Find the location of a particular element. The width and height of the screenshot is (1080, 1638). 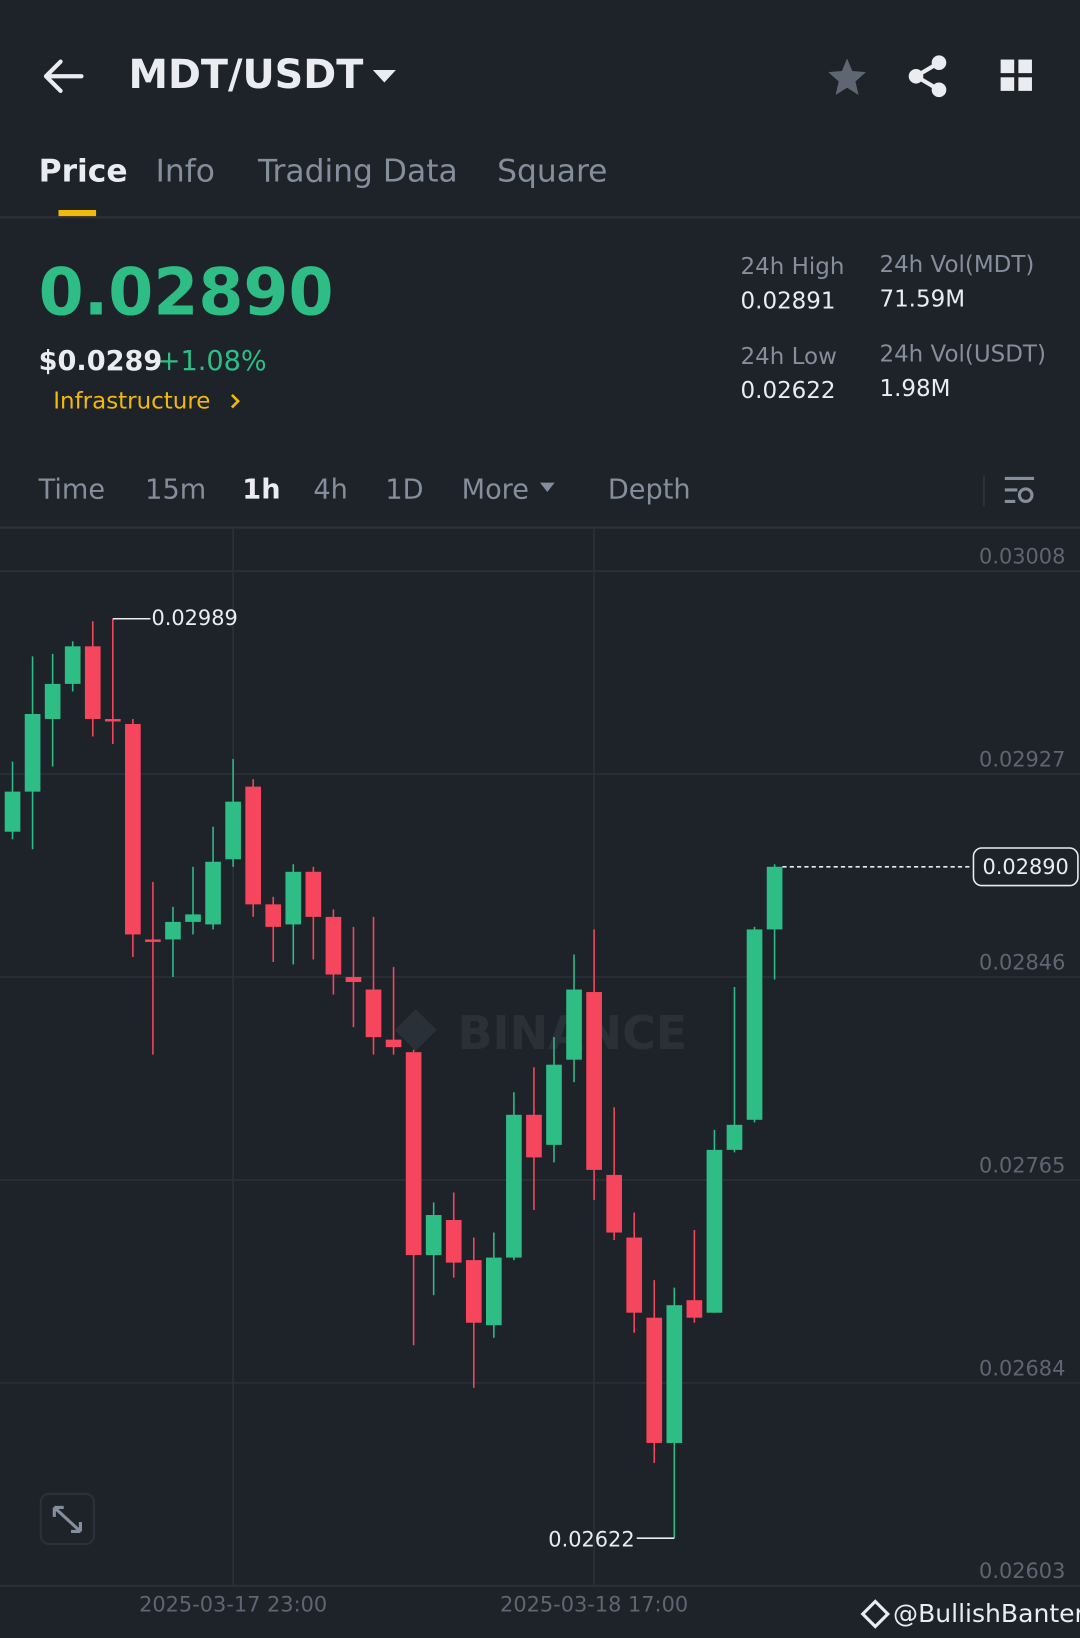

interval: 15m is located at coordinates (175, 489).